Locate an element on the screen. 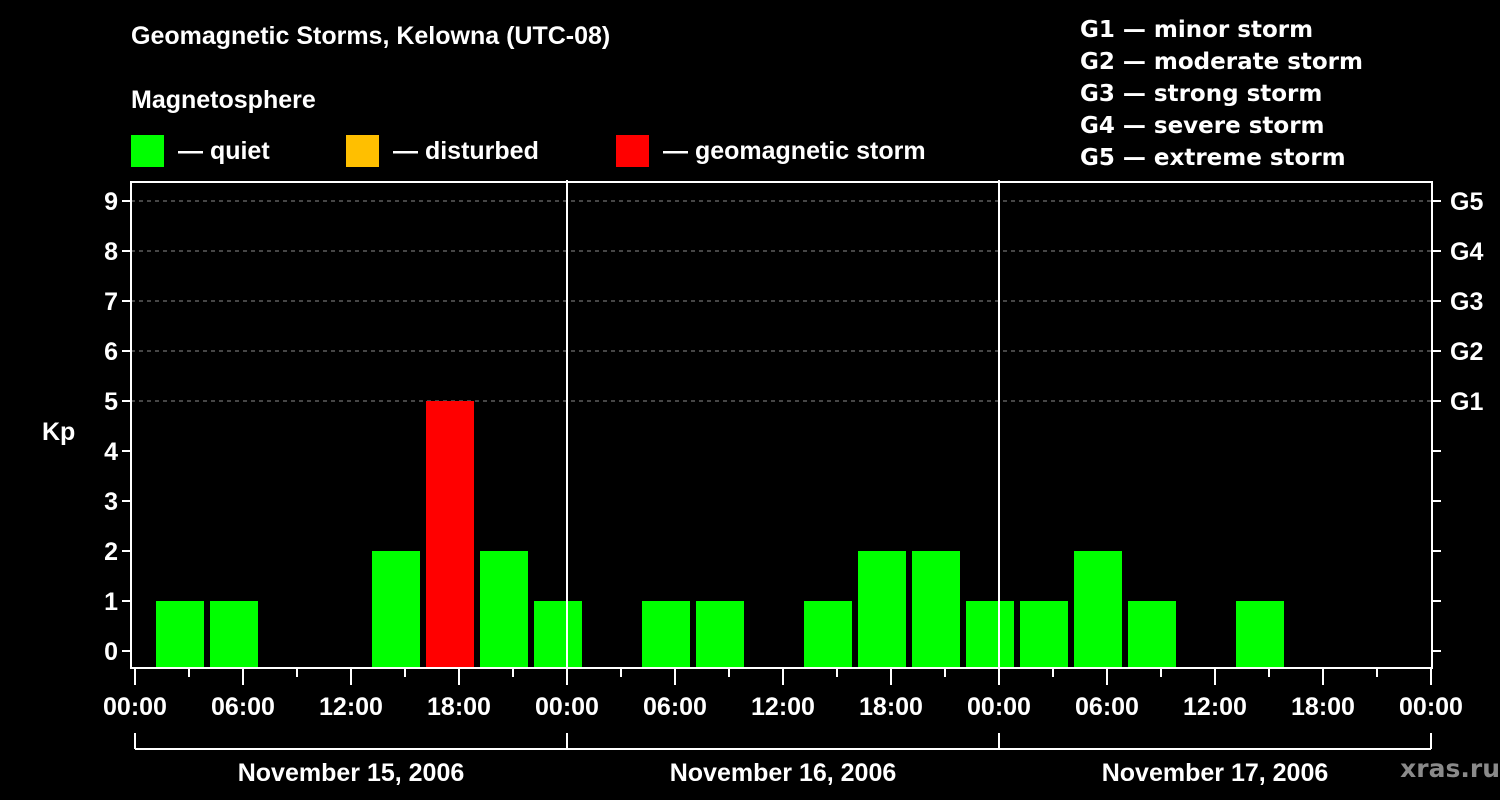 The height and width of the screenshot is (800, 1500). legend-label: — quiet is located at coordinates (224, 150).